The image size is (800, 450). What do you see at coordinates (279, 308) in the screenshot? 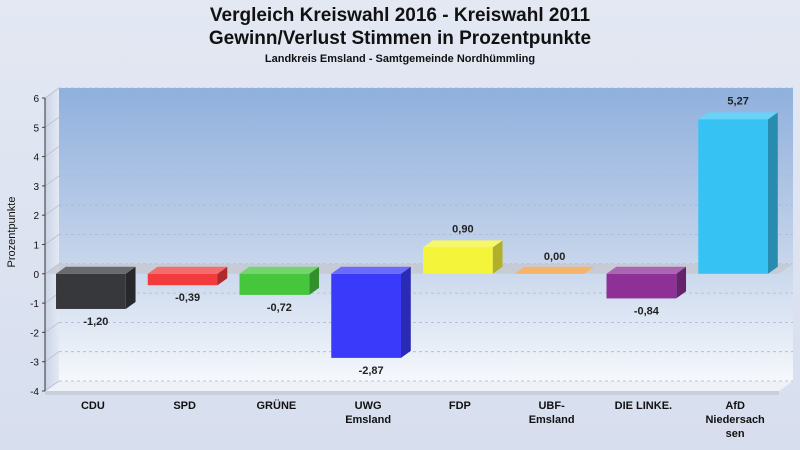
I see `bar-value-label: -0,72` at bounding box center [279, 308].